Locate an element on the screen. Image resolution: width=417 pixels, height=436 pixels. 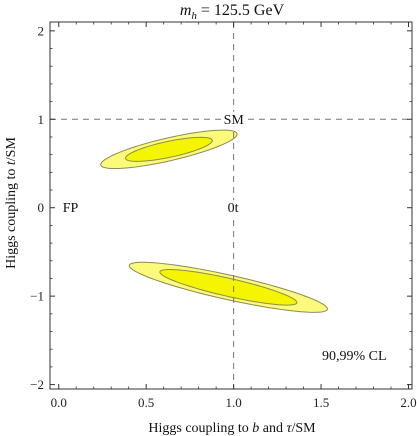
region-upper-inner-contour is located at coordinates (169, 149).